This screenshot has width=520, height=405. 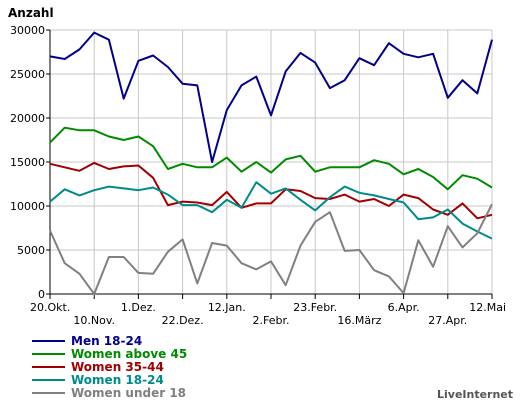 I want to click on x-tick-label: 12.Jan., so click(x=227, y=307).